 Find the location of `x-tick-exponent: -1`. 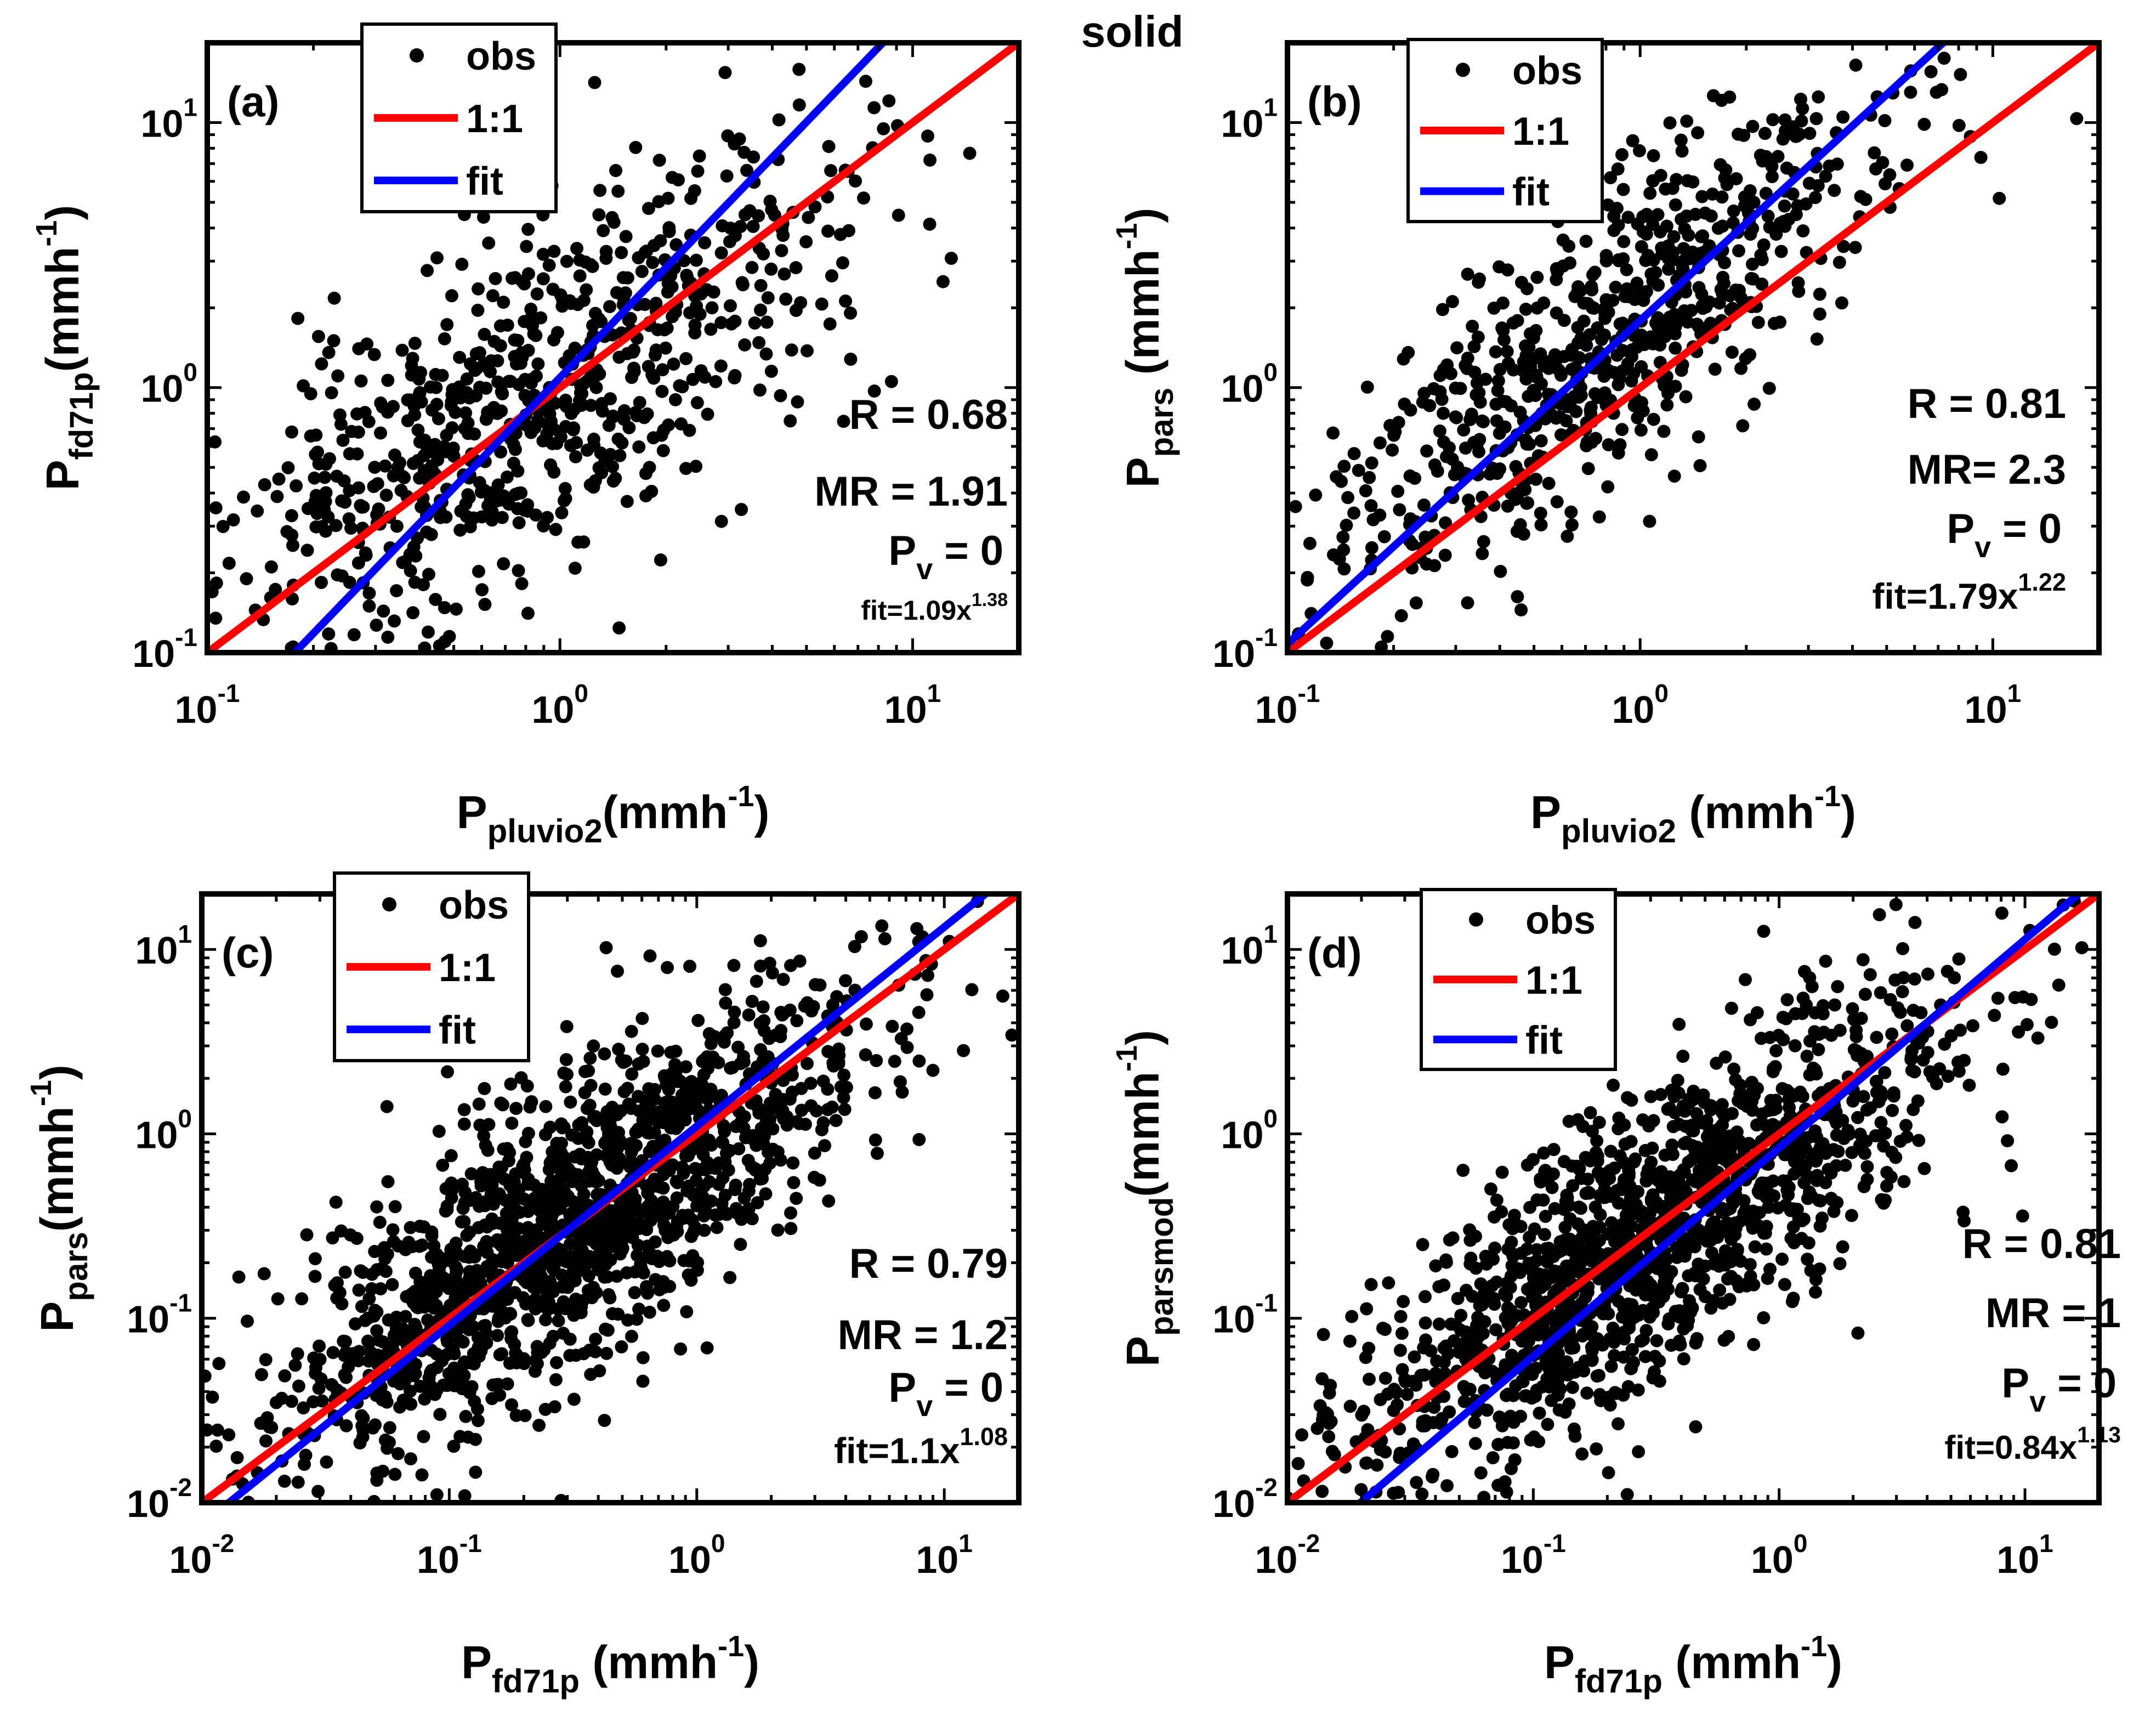

x-tick-exponent: -1 is located at coordinates (1308, 693).